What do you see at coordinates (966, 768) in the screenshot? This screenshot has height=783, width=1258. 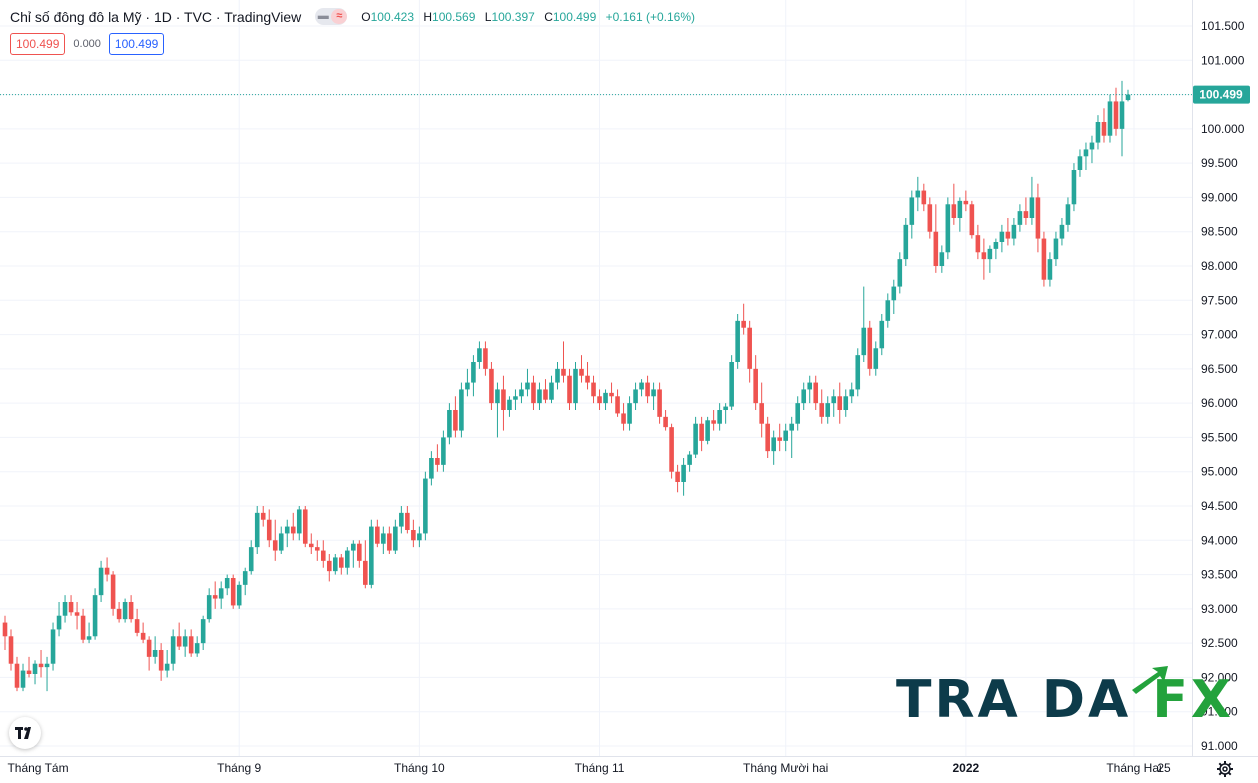 I see `x-tick-label: 2022` at bounding box center [966, 768].